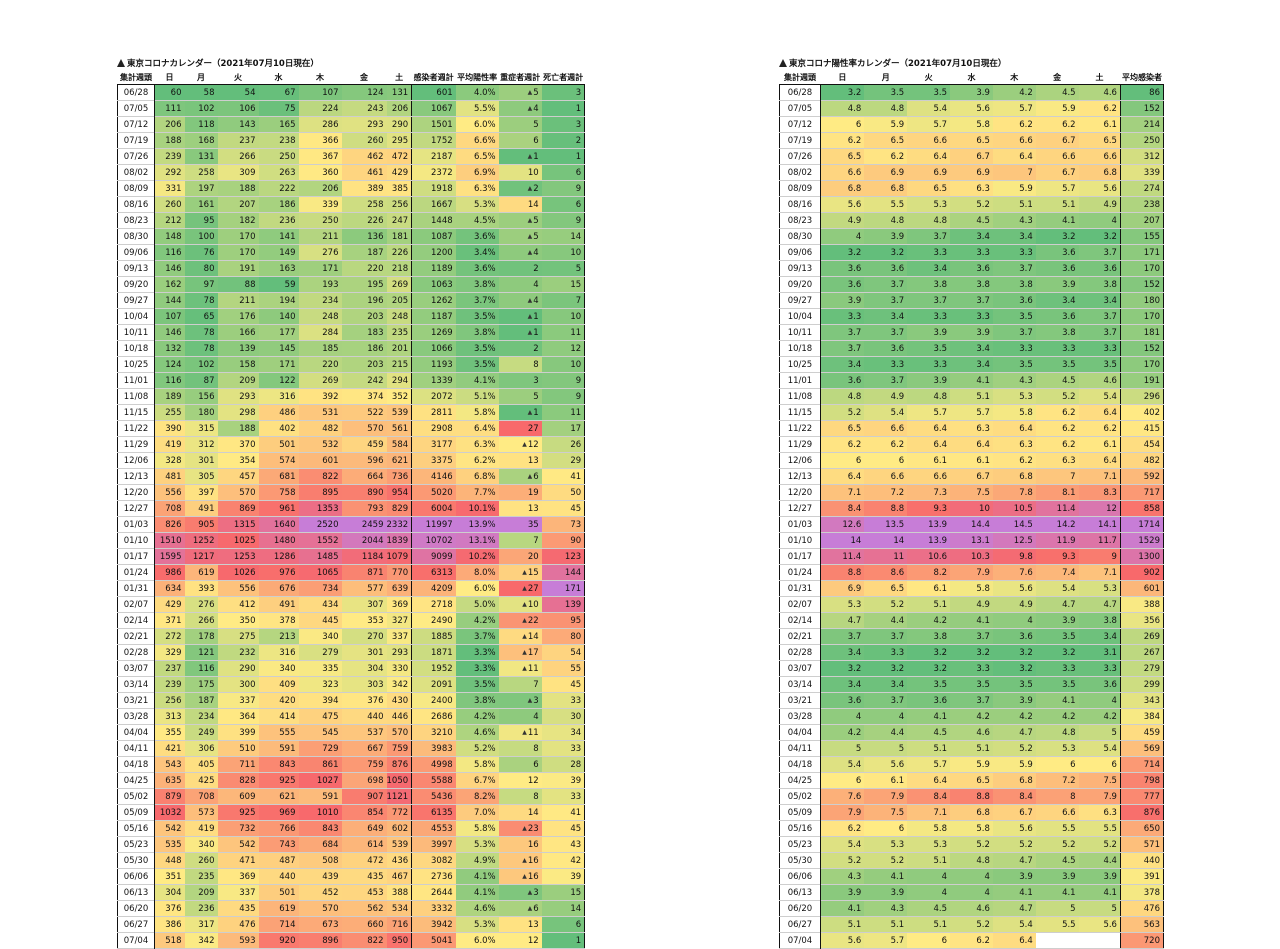 Image resolution: width=1280 pixels, height=949 pixels. Describe the element at coordinates (201, 124) in the screenshot. I see `daily-cases-cell: 118` at that location.